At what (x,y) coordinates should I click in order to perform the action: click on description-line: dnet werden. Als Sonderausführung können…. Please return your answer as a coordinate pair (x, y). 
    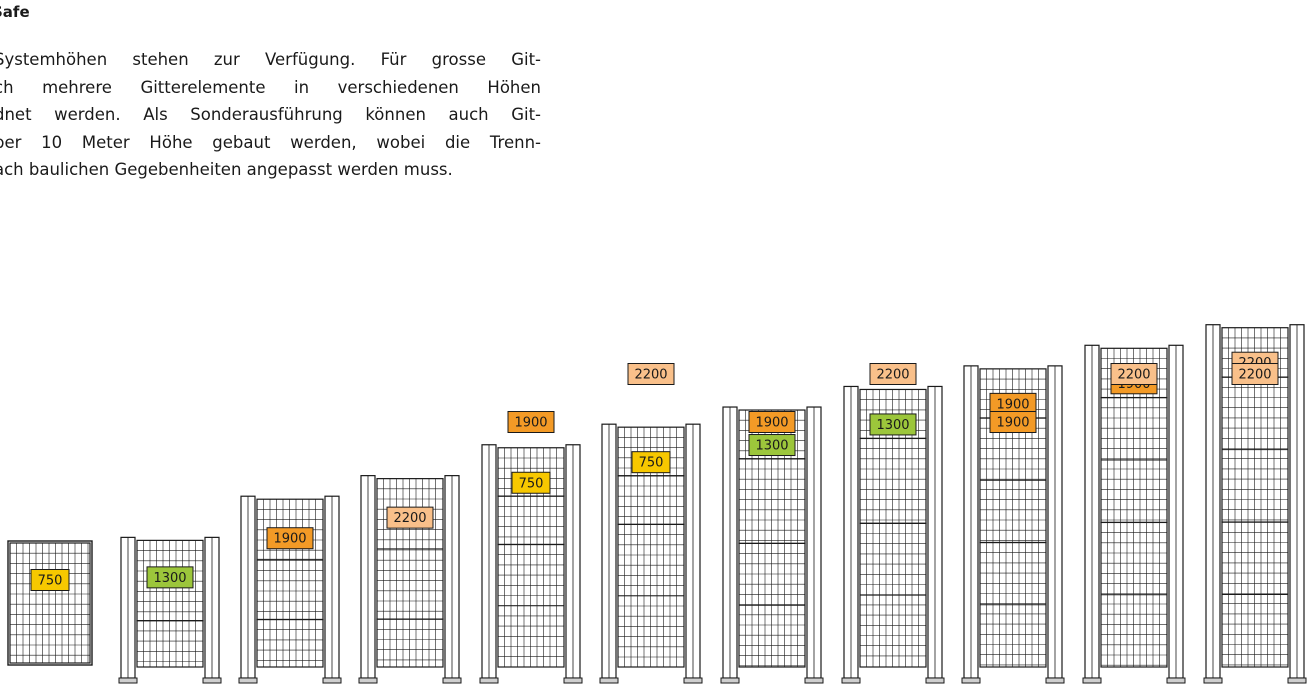
    Looking at the image, I should click on (270, 114).